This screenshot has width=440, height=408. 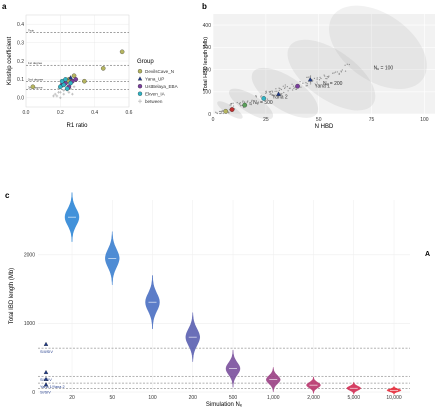 I want to click on b-ytick-label: 300, so click(x=207, y=48).